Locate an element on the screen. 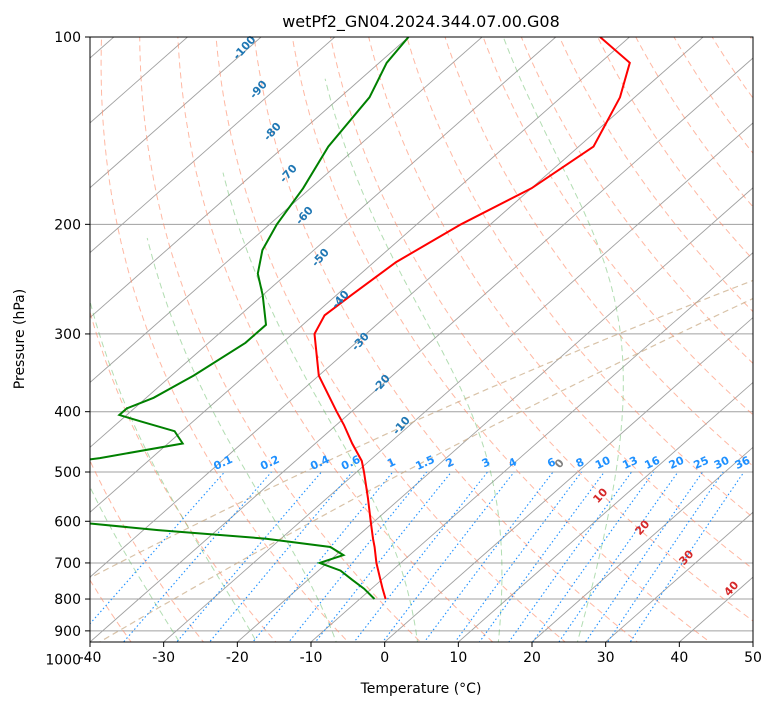 This screenshot has height=708, width=775. y-tick-label: 700 is located at coordinates (67, 564).